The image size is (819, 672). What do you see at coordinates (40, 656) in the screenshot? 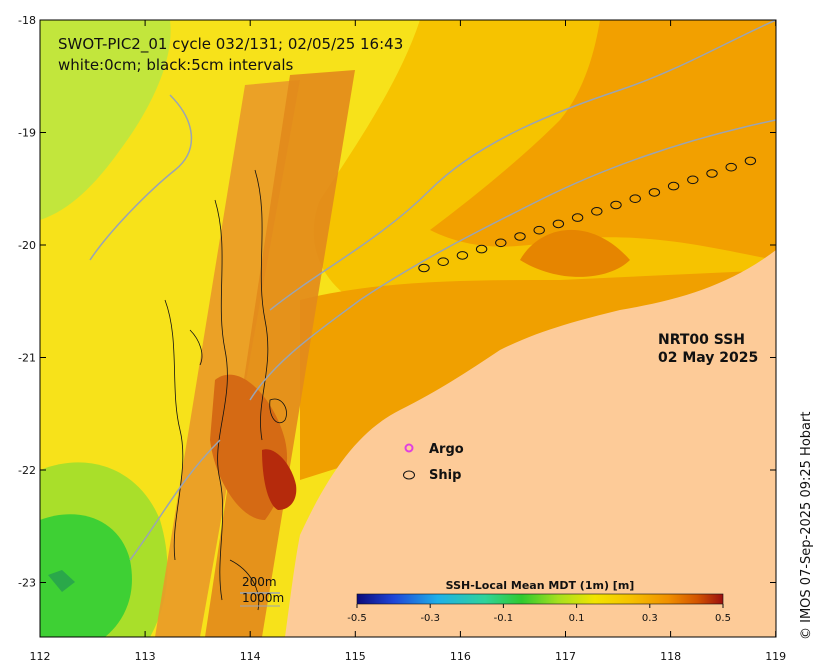
I see `lon-tick-label: 112` at bounding box center [40, 656].